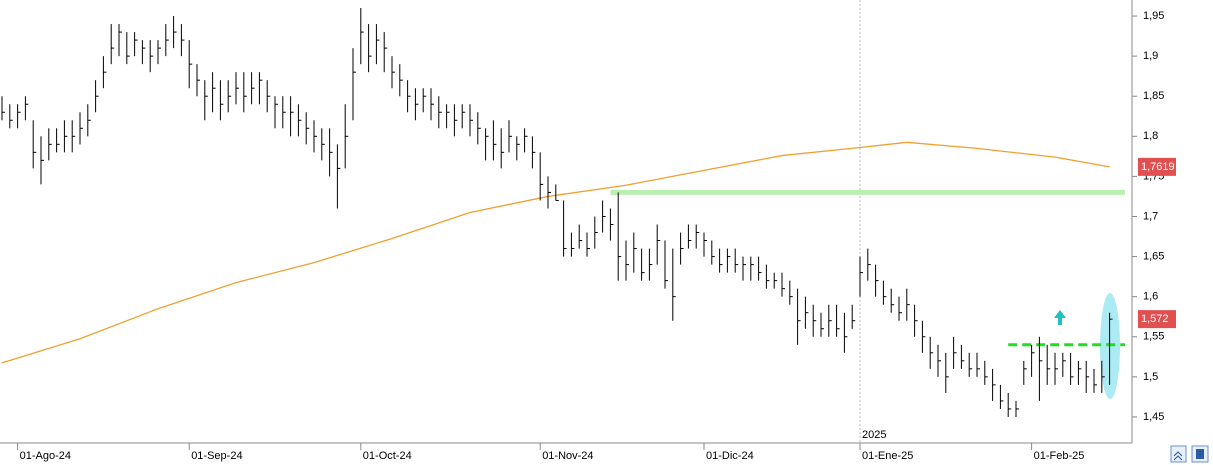  What do you see at coordinates (387, 456) in the screenshot?
I see `x-tick-label: 01-Oct-24` at bounding box center [387, 456].